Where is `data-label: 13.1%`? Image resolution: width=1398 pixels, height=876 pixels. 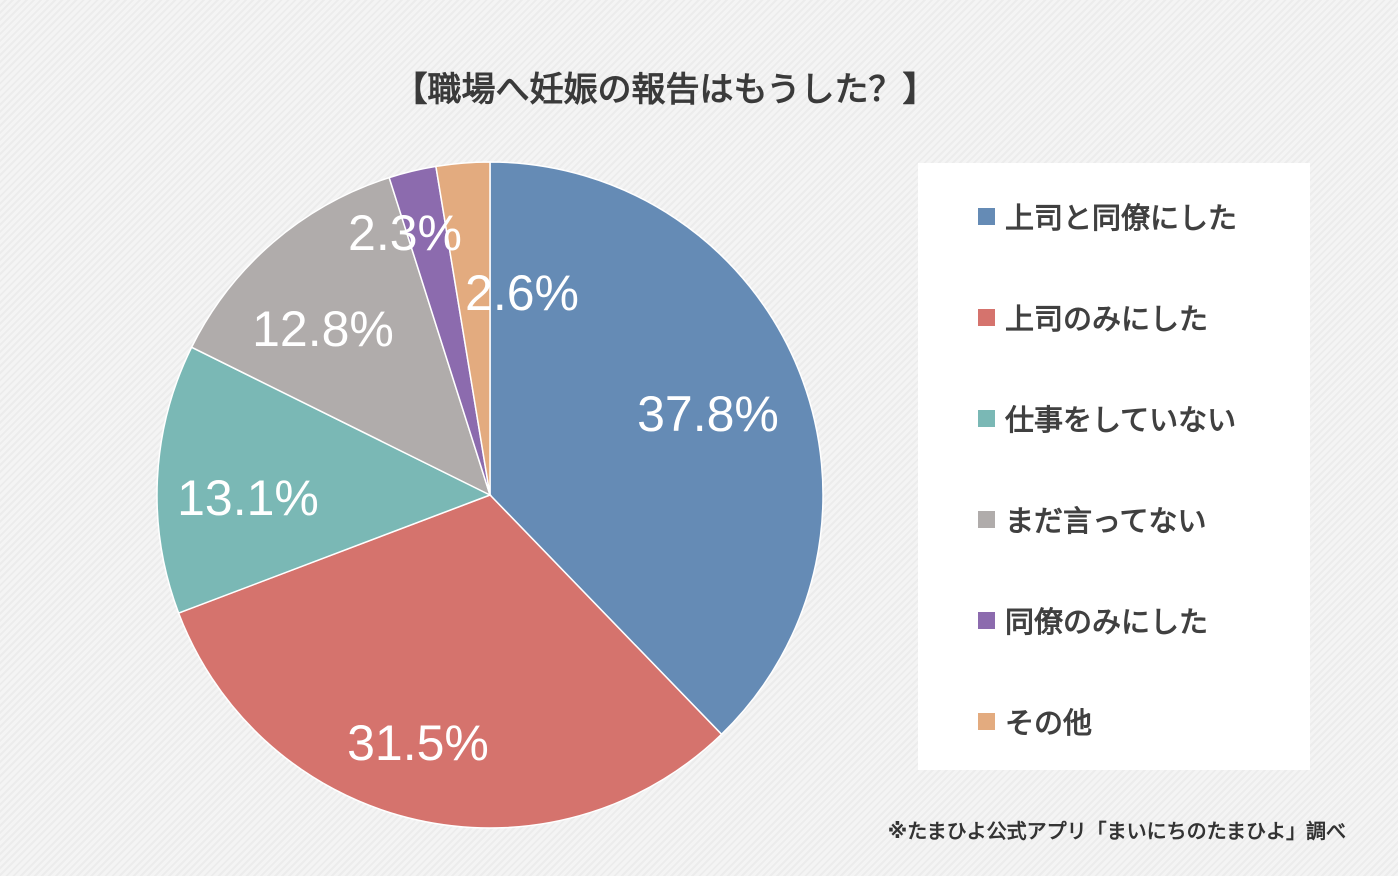 data-label: 13.1% is located at coordinates (248, 498).